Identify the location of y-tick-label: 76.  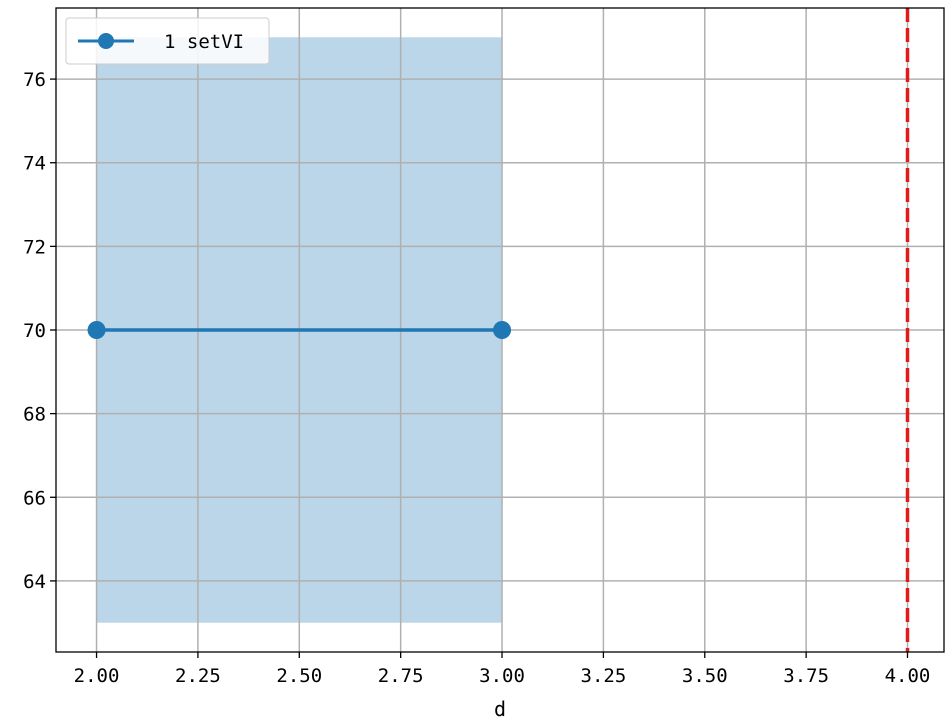
(34, 80).